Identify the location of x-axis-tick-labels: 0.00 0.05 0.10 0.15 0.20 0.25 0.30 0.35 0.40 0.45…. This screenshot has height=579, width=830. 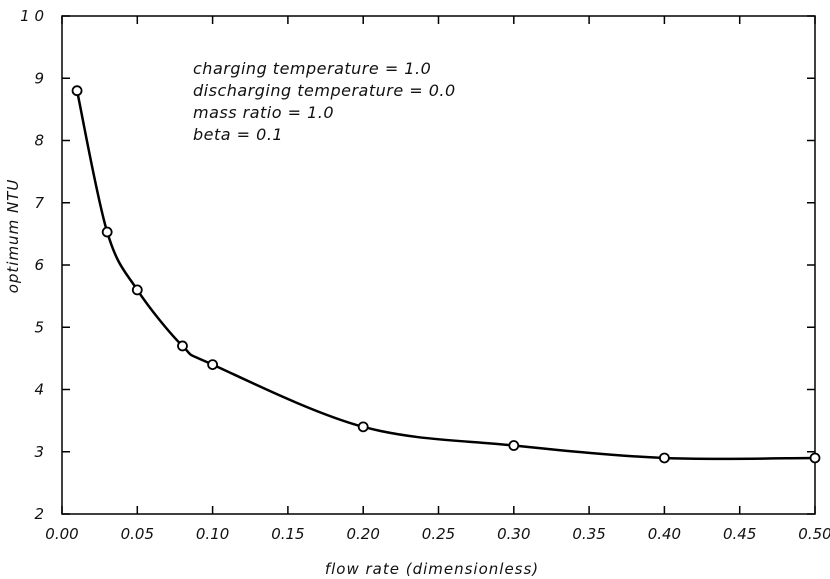
(437, 534).